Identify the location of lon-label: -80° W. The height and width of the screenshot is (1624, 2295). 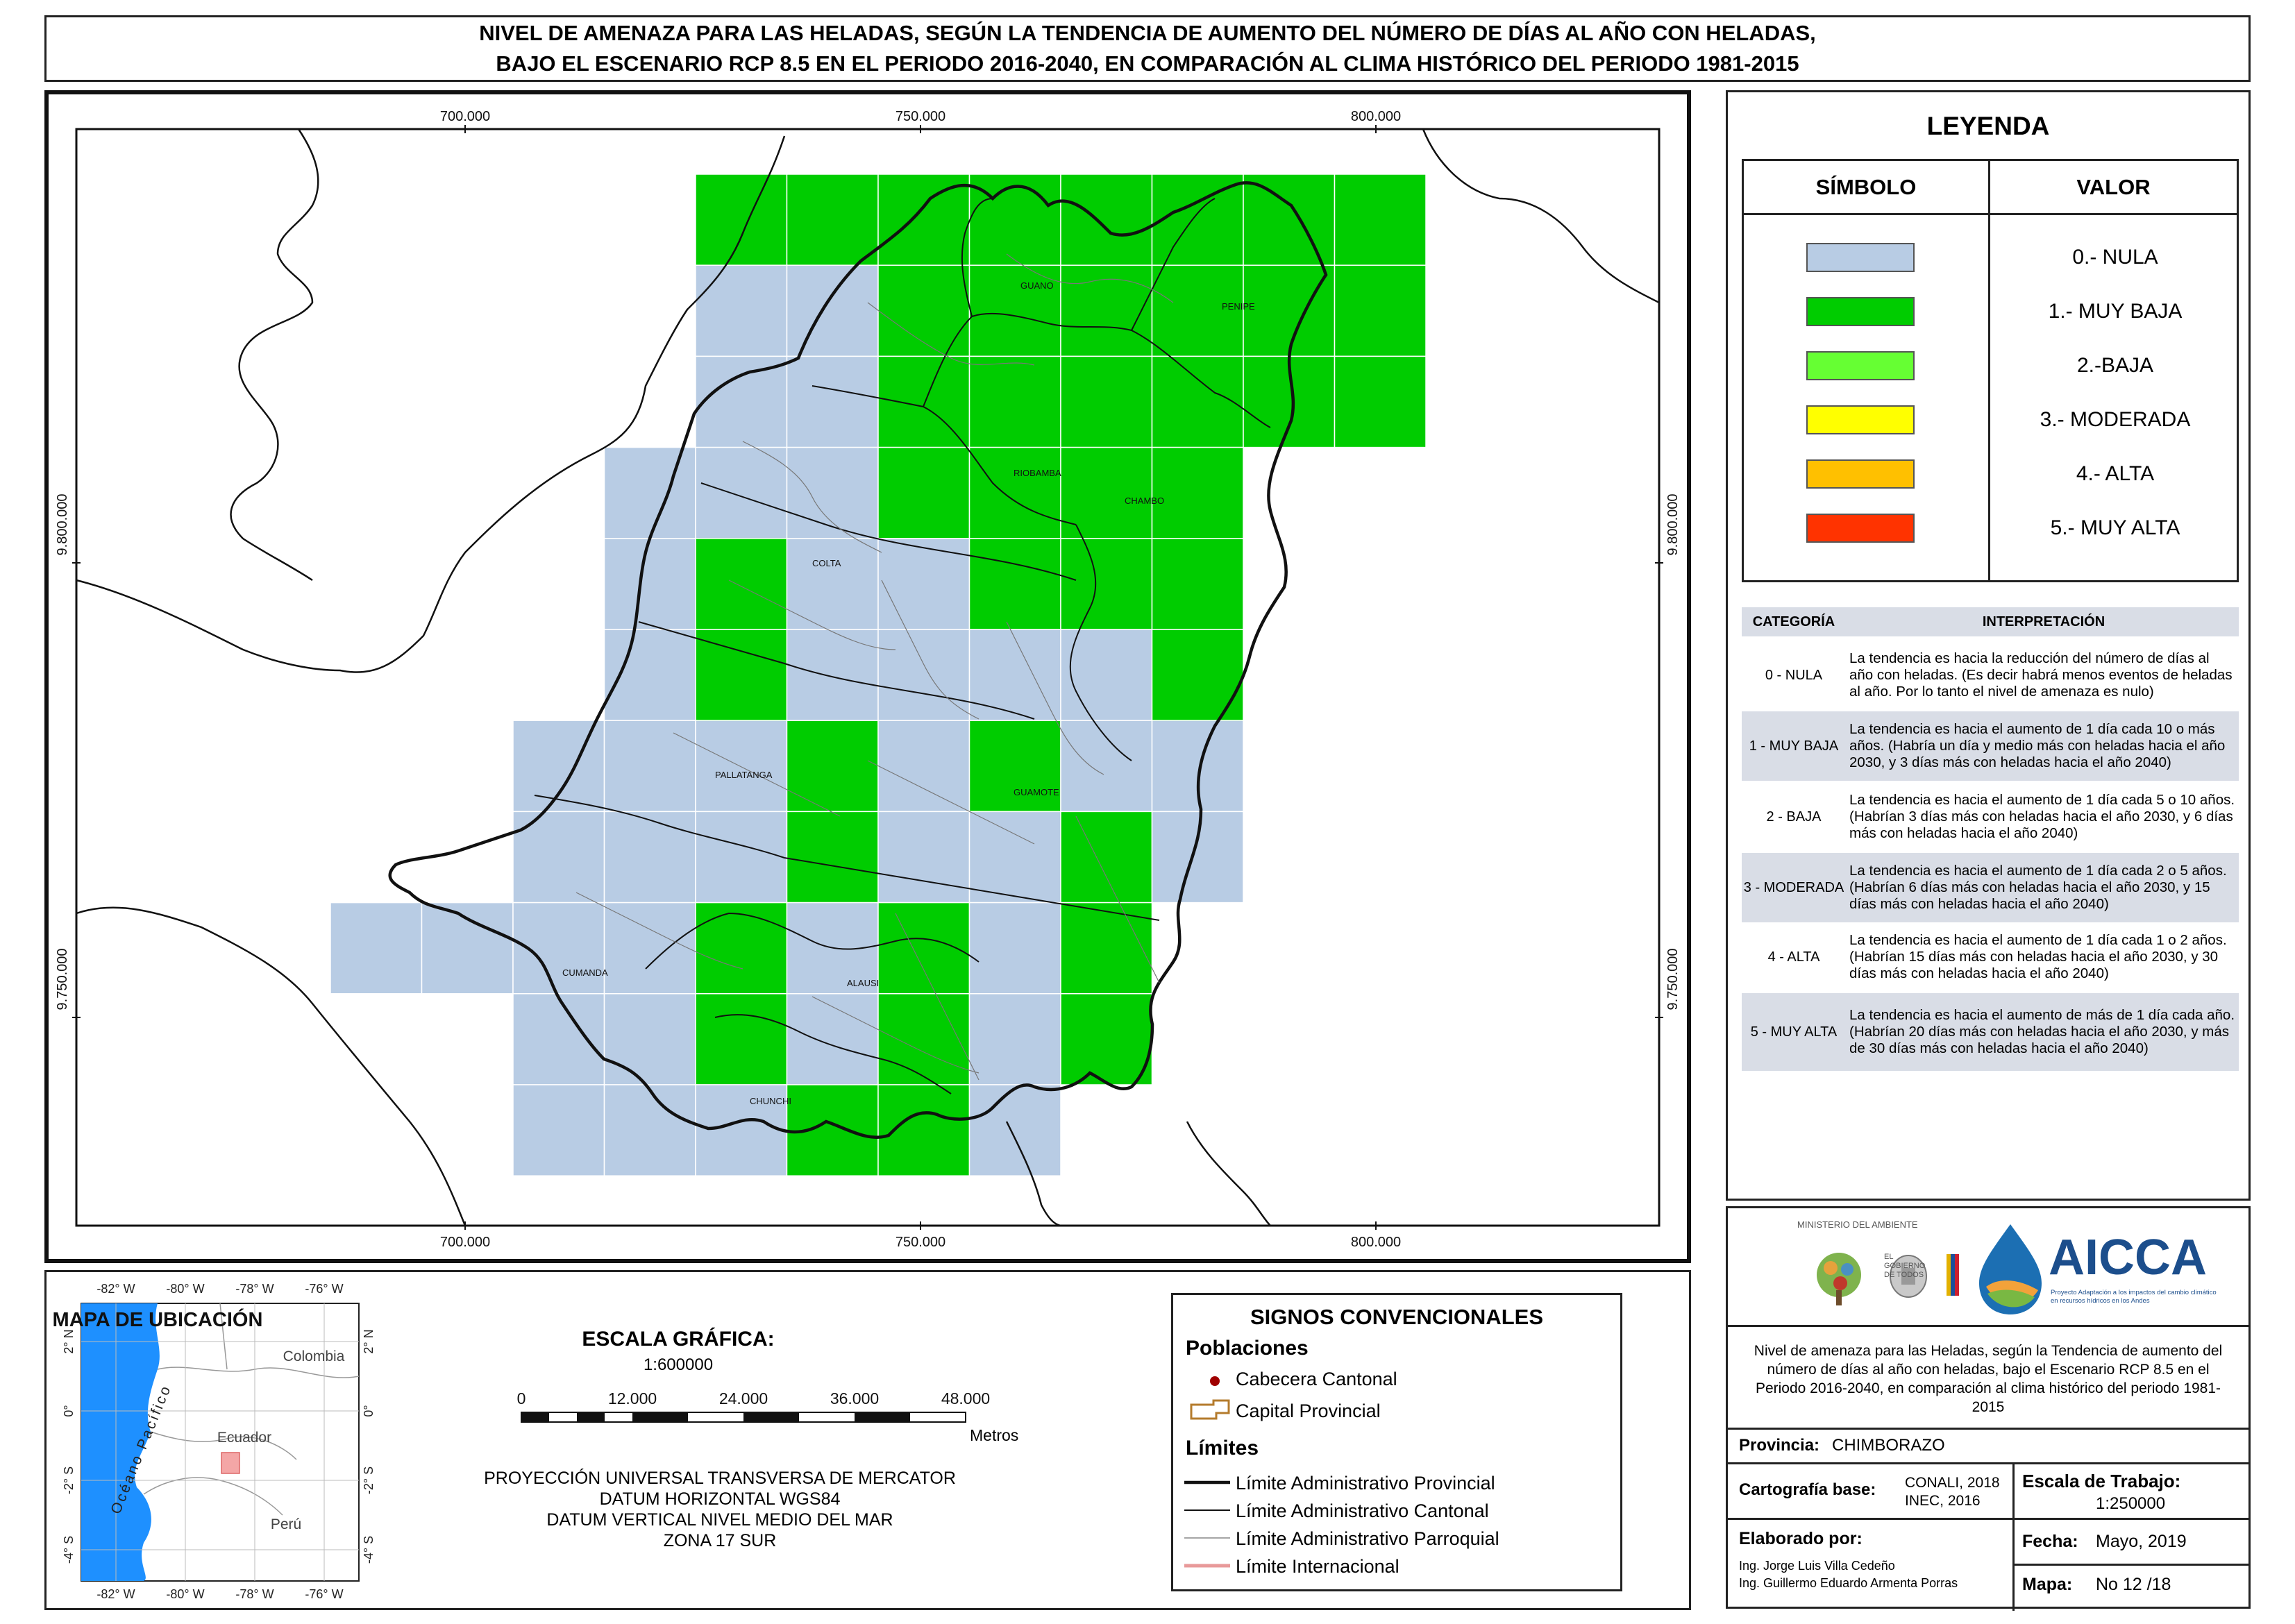
(185, 1594).